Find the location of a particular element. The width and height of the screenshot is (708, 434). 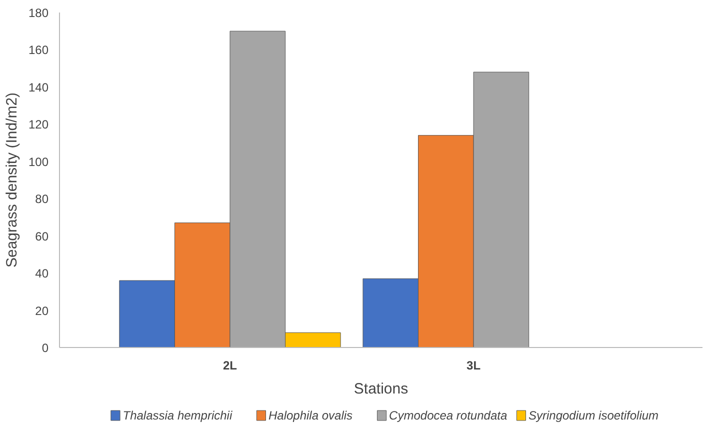

x-axis-title: Stations is located at coordinates (381, 389).